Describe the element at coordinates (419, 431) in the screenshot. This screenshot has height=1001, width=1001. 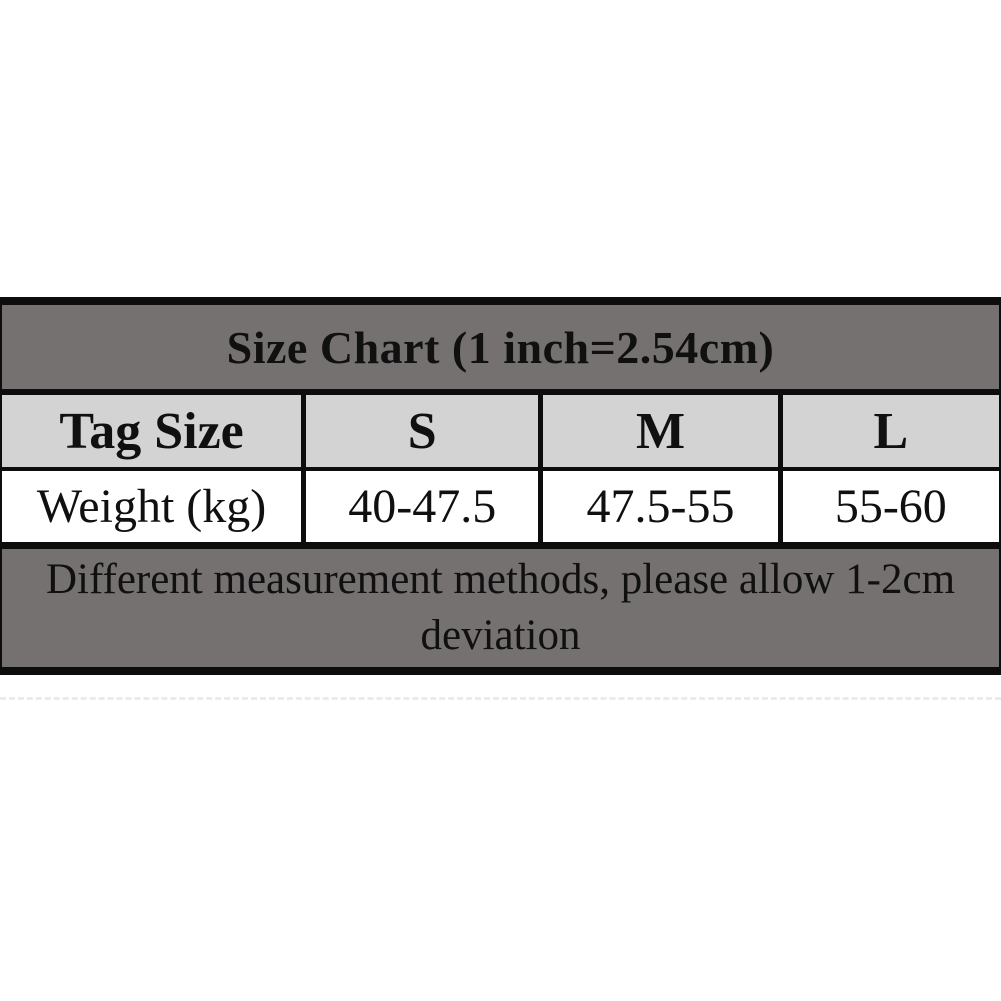
I see `header-cell-size-s: S` at that location.